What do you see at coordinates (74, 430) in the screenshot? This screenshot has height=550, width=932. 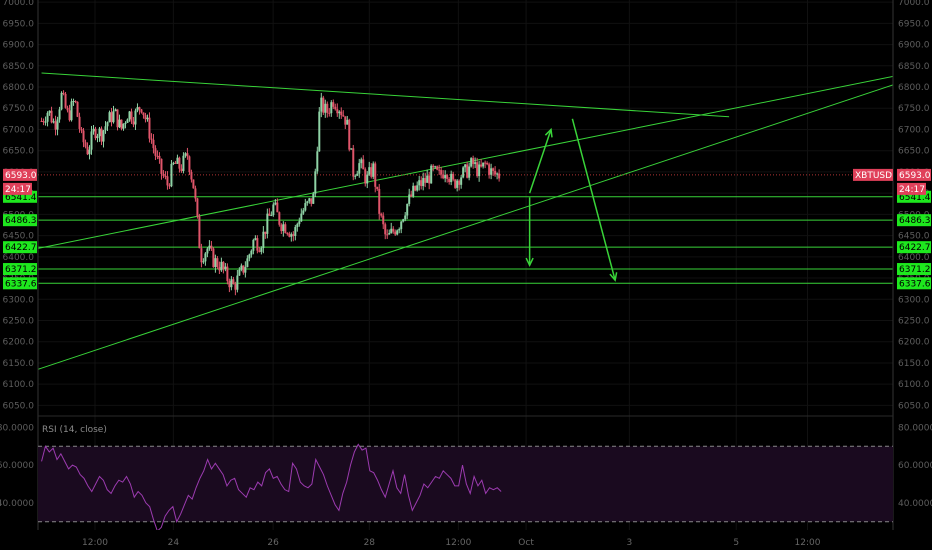 I see `rsi-label: RSI (14, close)` at bounding box center [74, 430].